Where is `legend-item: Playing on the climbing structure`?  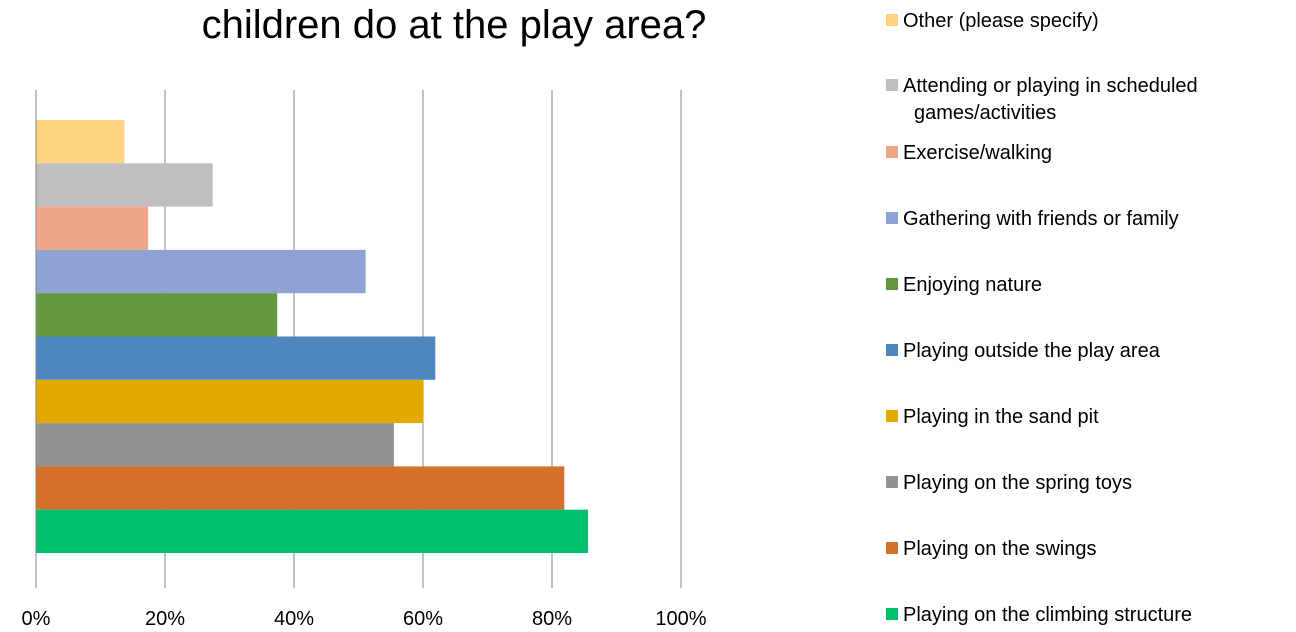
legend-item: Playing on the climbing structure is located at coordinates (1039, 615).